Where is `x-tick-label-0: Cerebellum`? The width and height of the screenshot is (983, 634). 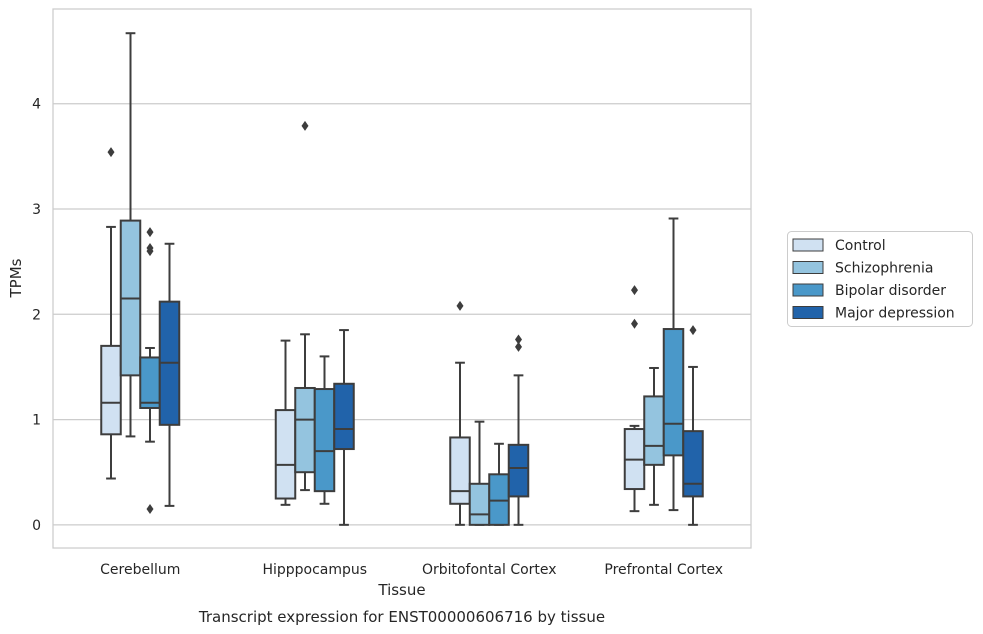 x-tick-label-0: Cerebellum is located at coordinates (140, 570).